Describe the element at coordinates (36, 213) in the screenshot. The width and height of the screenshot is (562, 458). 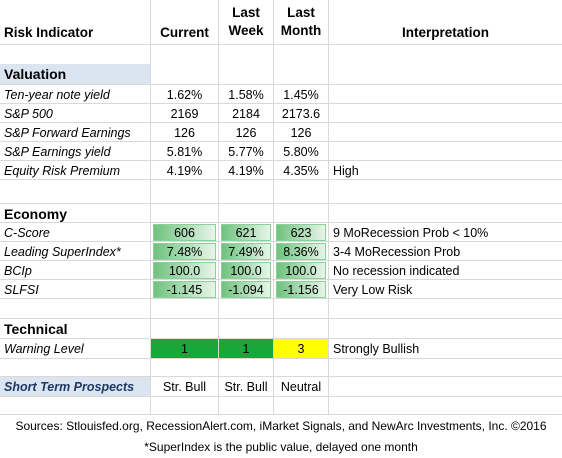
I see `economy-title: Economy` at that location.